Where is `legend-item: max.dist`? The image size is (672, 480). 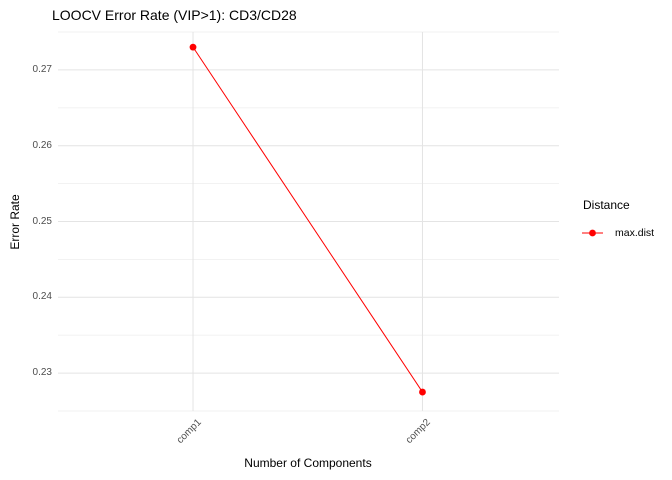
legend-item: max.dist is located at coordinates (618, 233).